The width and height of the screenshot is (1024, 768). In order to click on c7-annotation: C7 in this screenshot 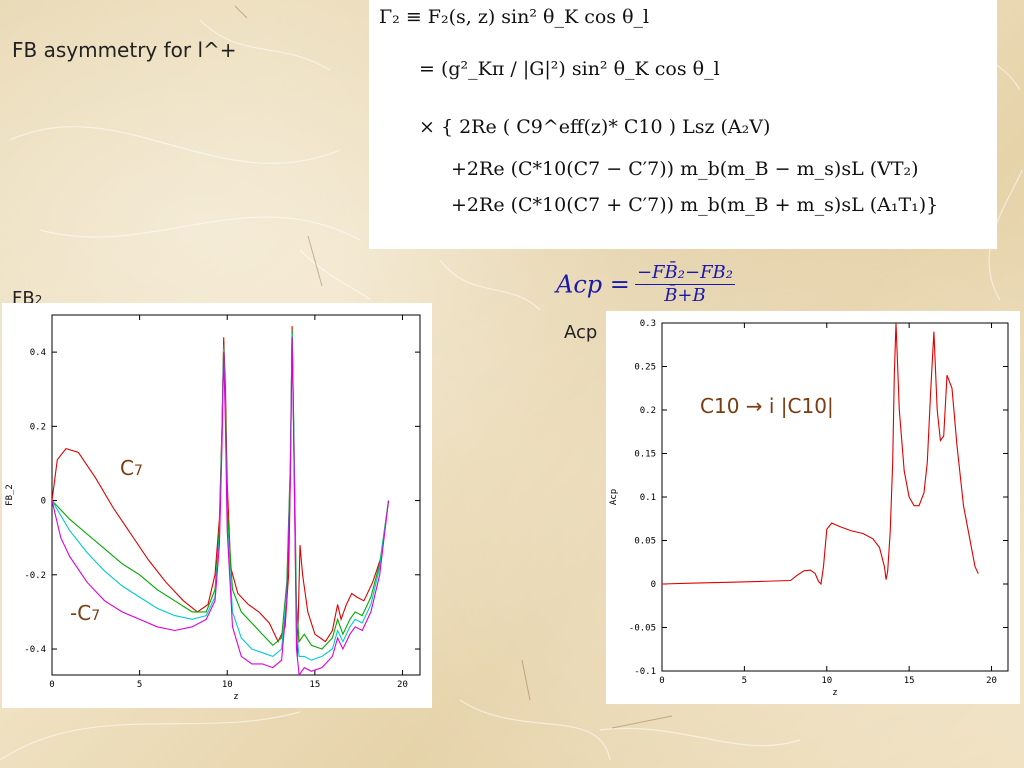, I will do `click(131, 468)`.